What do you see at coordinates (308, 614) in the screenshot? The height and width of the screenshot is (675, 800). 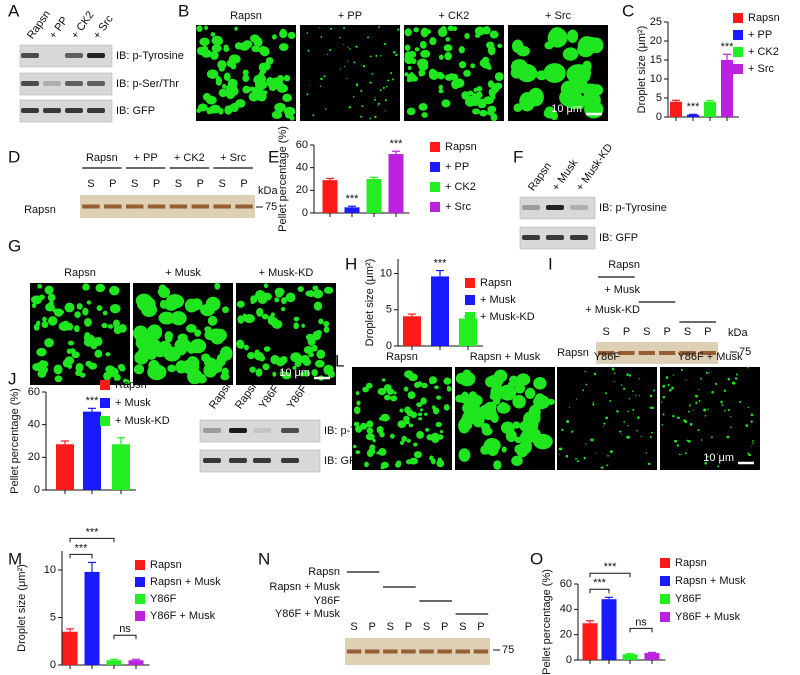 I see `condition-label: Y86F + Musk` at bounding box center [308, 614].